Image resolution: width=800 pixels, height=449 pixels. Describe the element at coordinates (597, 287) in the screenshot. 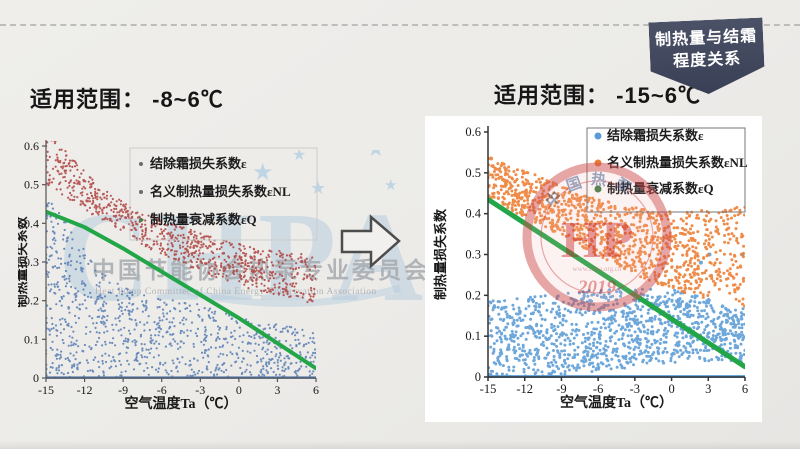

I see `svg-text: 2019` at that location.